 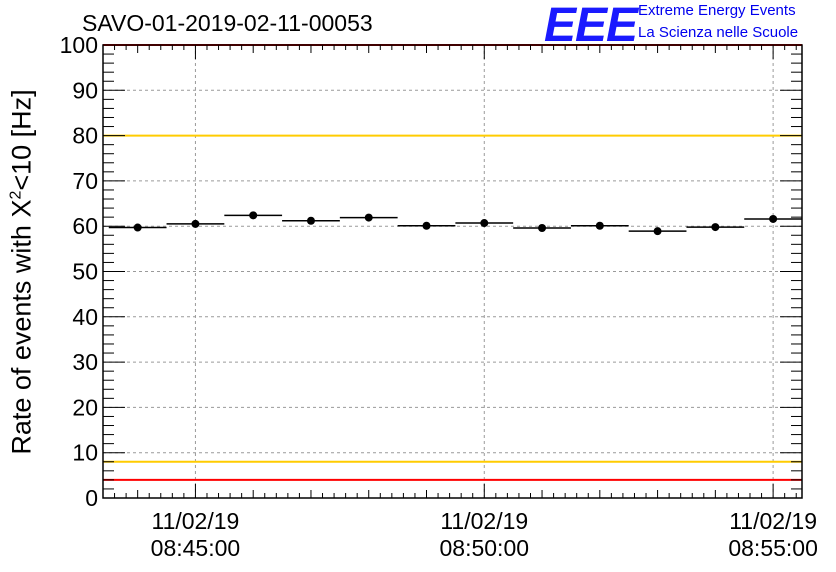 I want to click on y-tick-label: 10, so click(x=85, y=453).